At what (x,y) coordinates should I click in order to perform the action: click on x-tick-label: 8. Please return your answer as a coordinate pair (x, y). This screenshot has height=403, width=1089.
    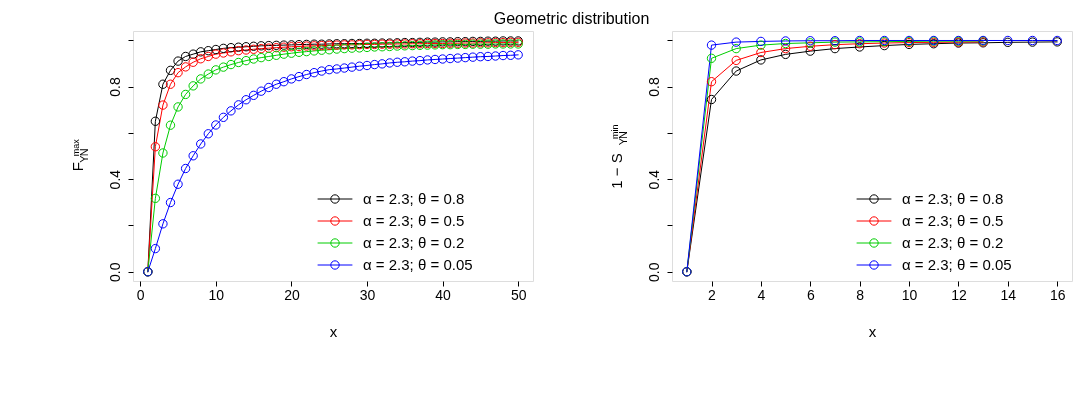
    Looking at the image, I should click on (860, 294).